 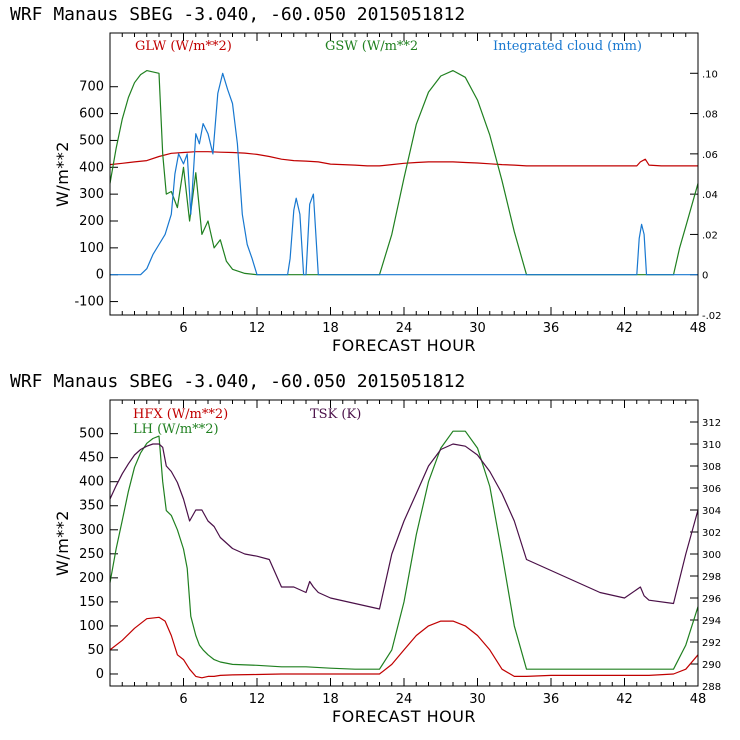 What do you see at coordinates (710, 195) in the screenshot?
I see `y2-tick-label: .04` at bounding box center [710, 195].